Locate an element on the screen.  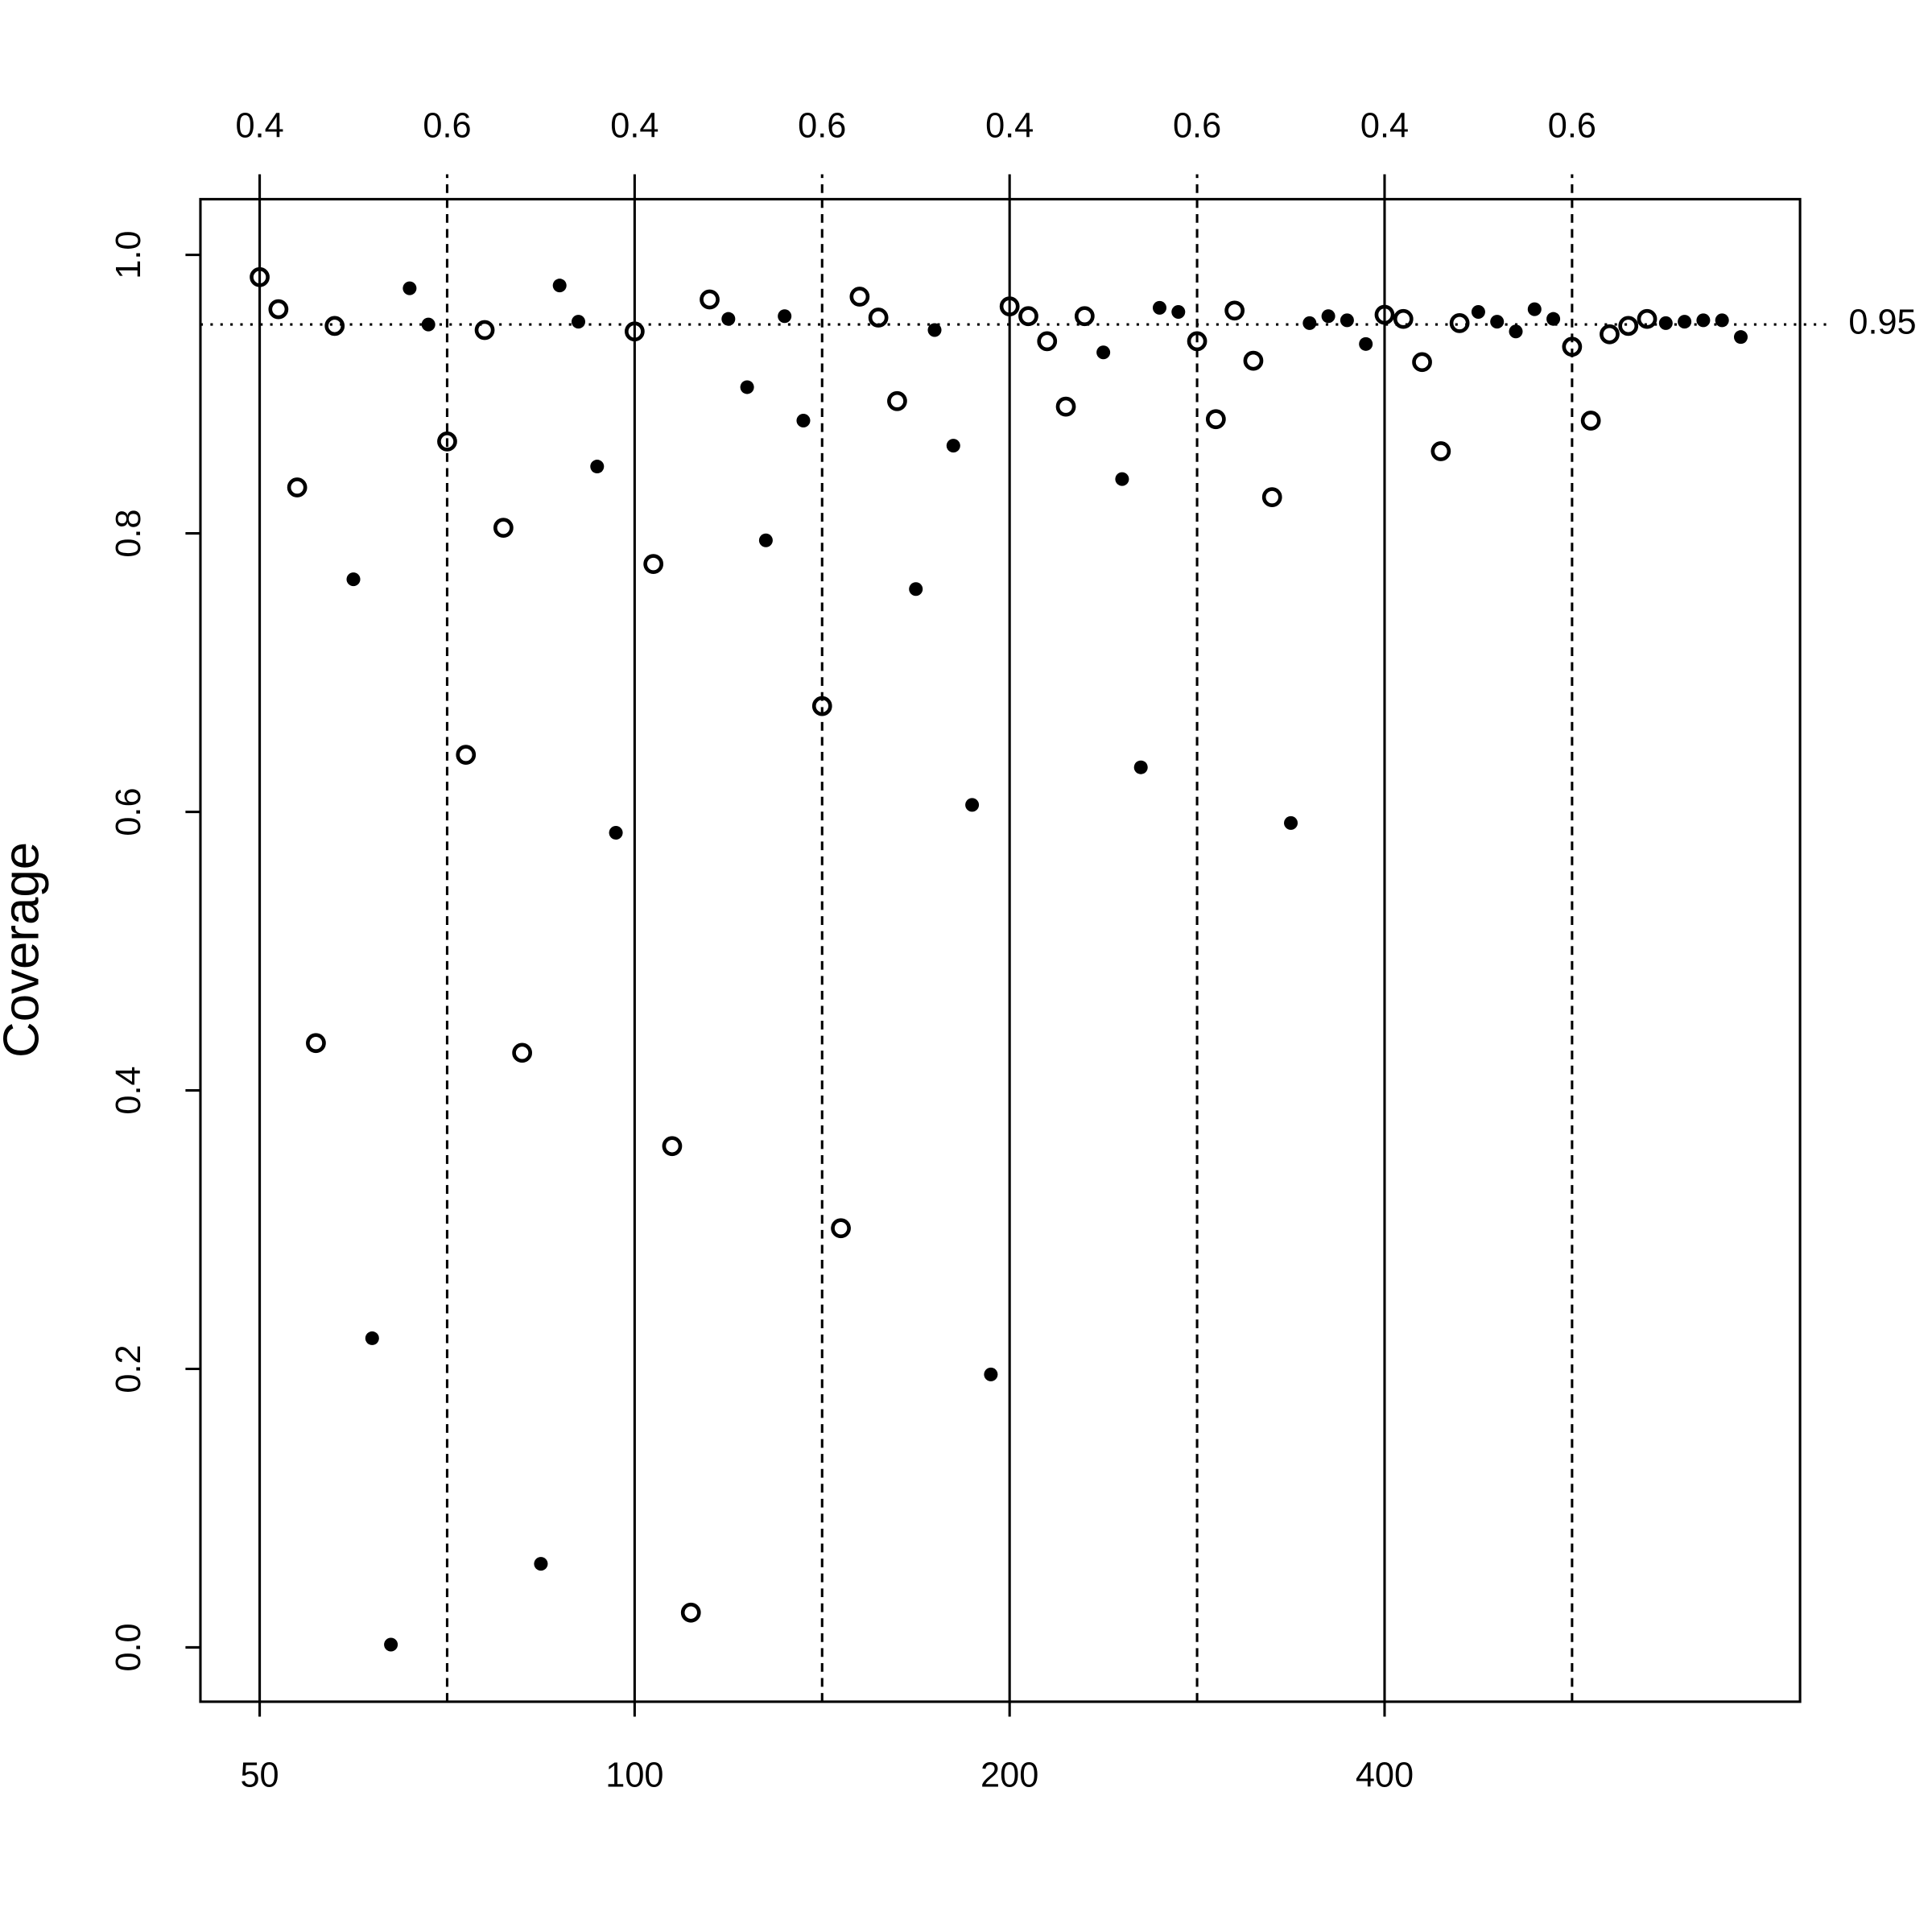
x-tick-label: 100 is located at coordinates (634, 1776).